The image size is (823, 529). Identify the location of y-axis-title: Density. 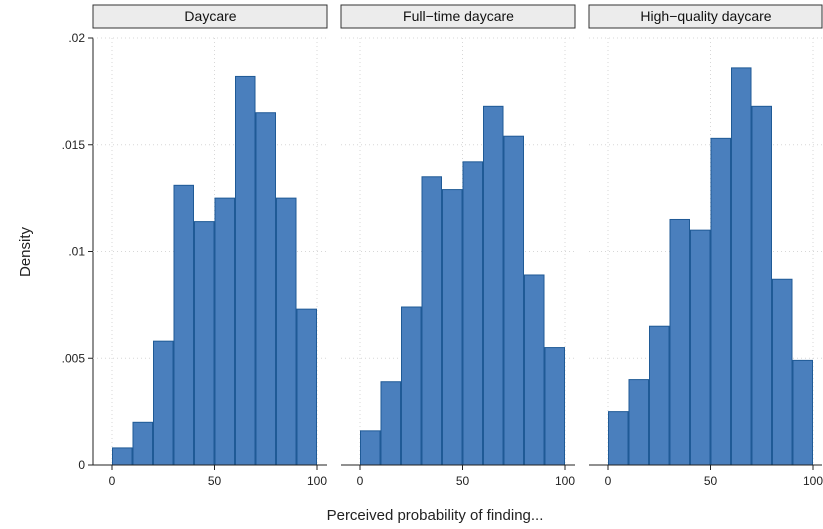
(25, 251).